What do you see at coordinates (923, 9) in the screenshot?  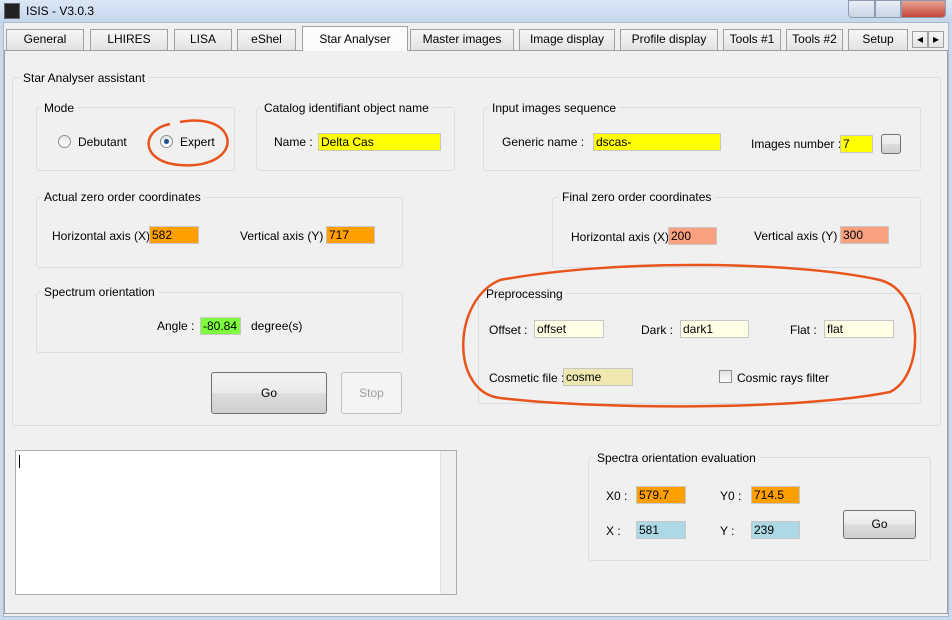 I see `close-button` at bounding box center [923, 9].